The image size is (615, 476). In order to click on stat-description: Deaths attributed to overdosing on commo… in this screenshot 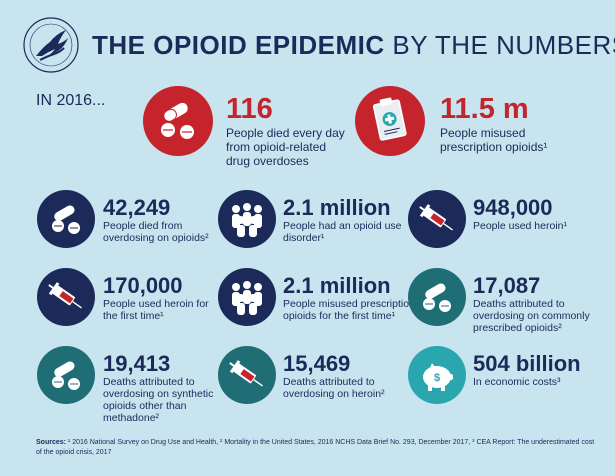, I will do `click(531, 316)`.